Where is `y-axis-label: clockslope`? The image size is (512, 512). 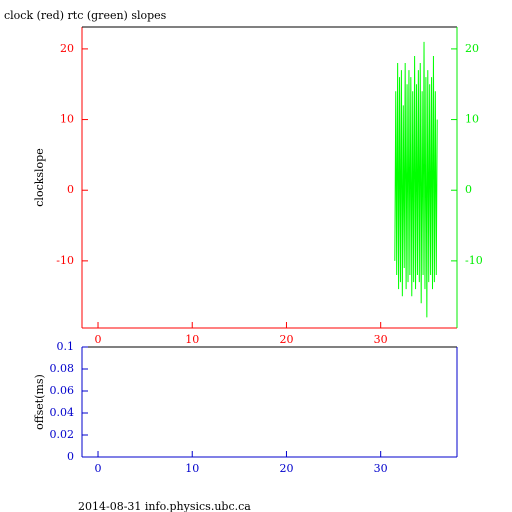 y-axis-label: clockslope is located at coordinates (39, 177).